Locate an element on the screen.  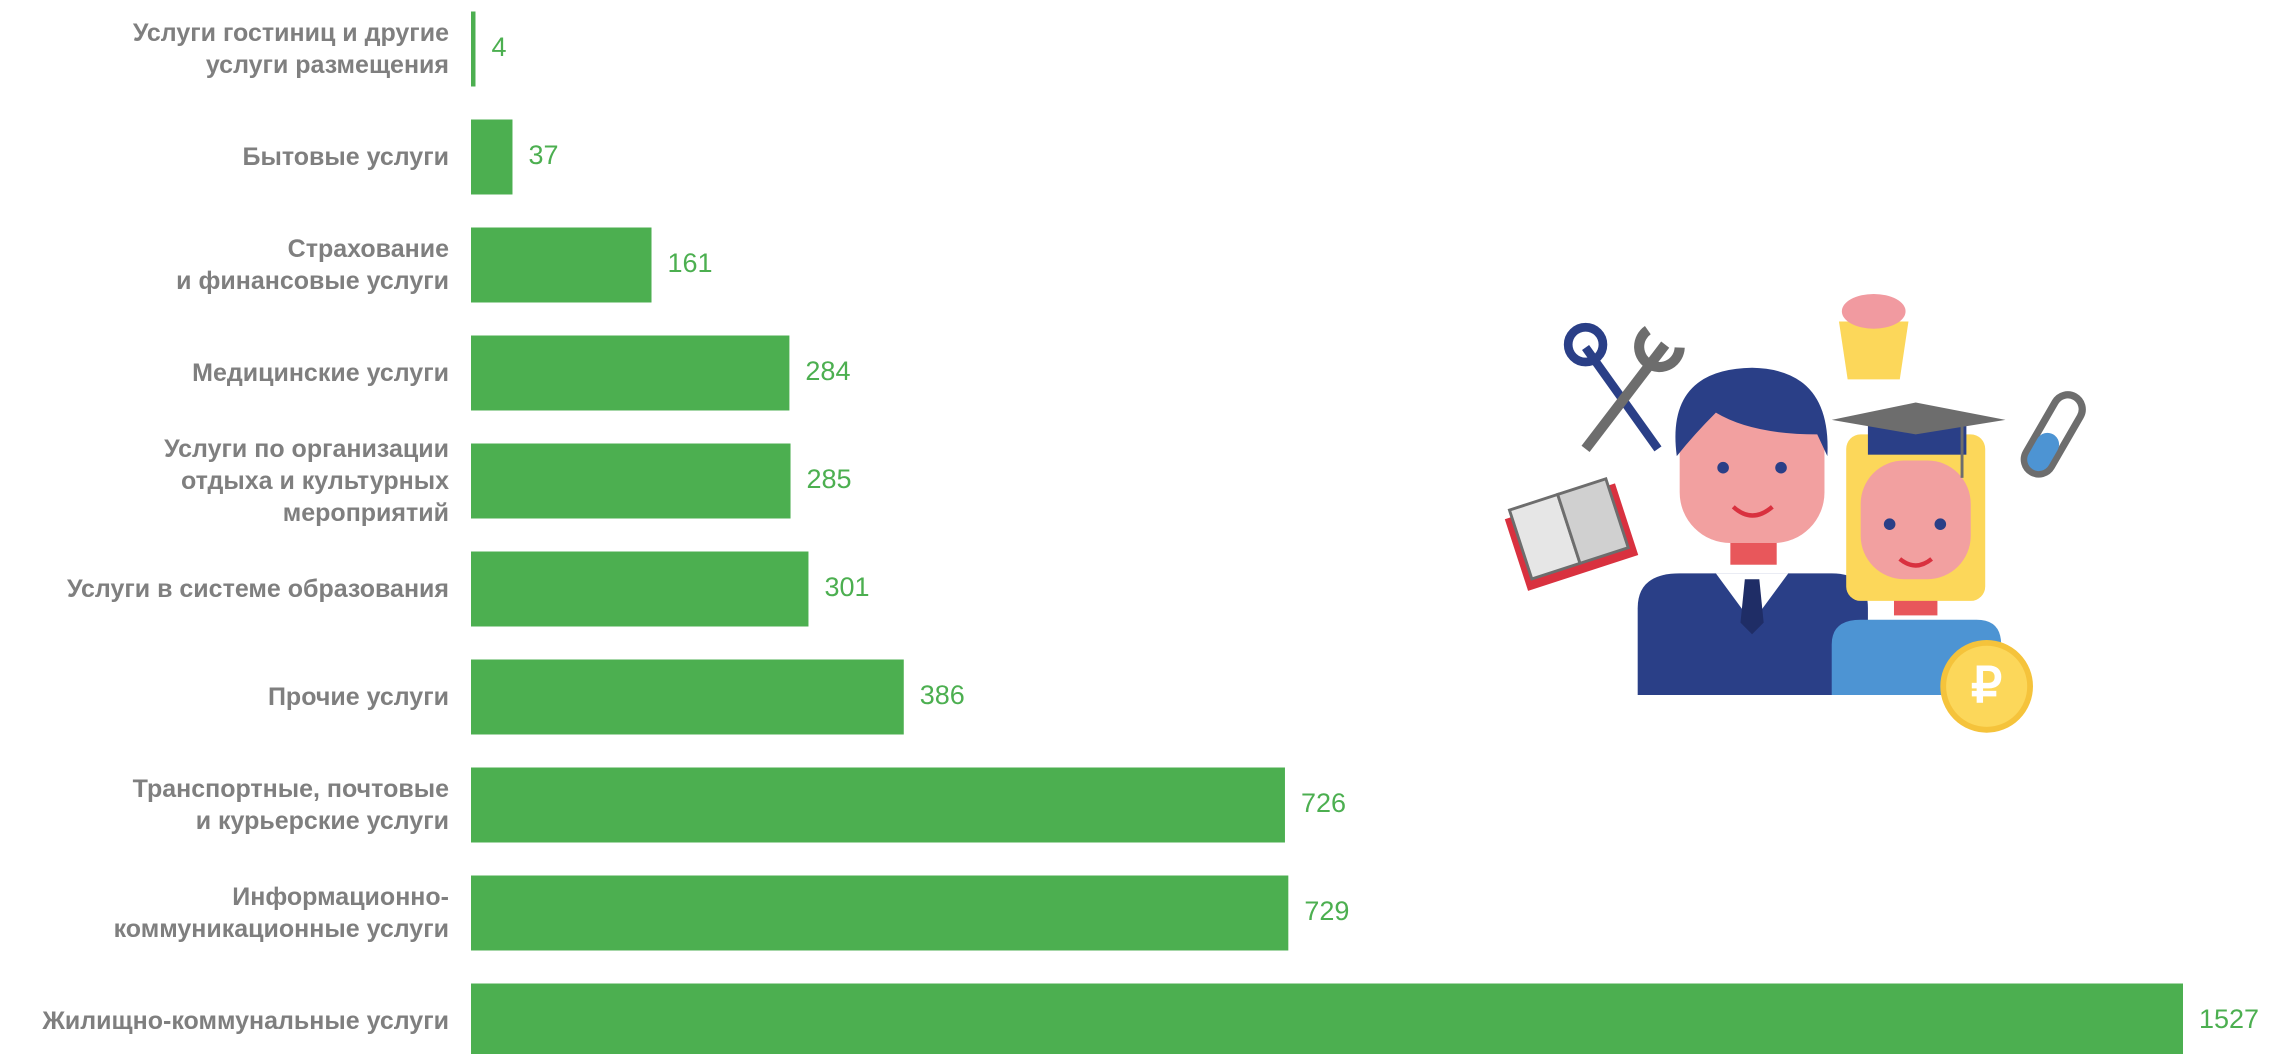
coin-symbol: ₽ is located at coordinates (1986, 685).